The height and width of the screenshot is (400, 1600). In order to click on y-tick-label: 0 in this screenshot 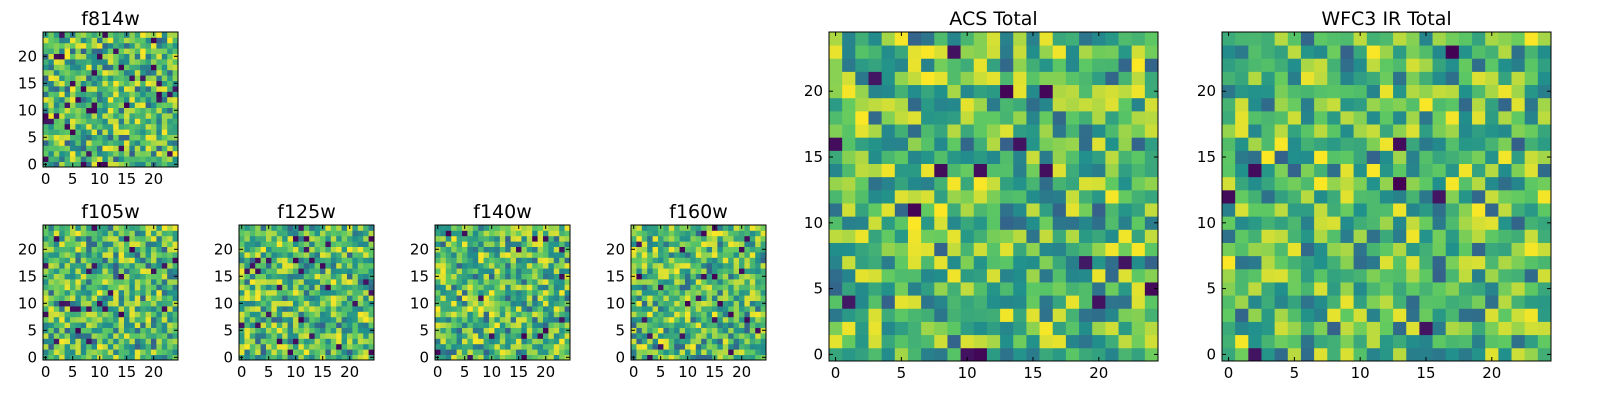, I will do `click(620, 357)`.